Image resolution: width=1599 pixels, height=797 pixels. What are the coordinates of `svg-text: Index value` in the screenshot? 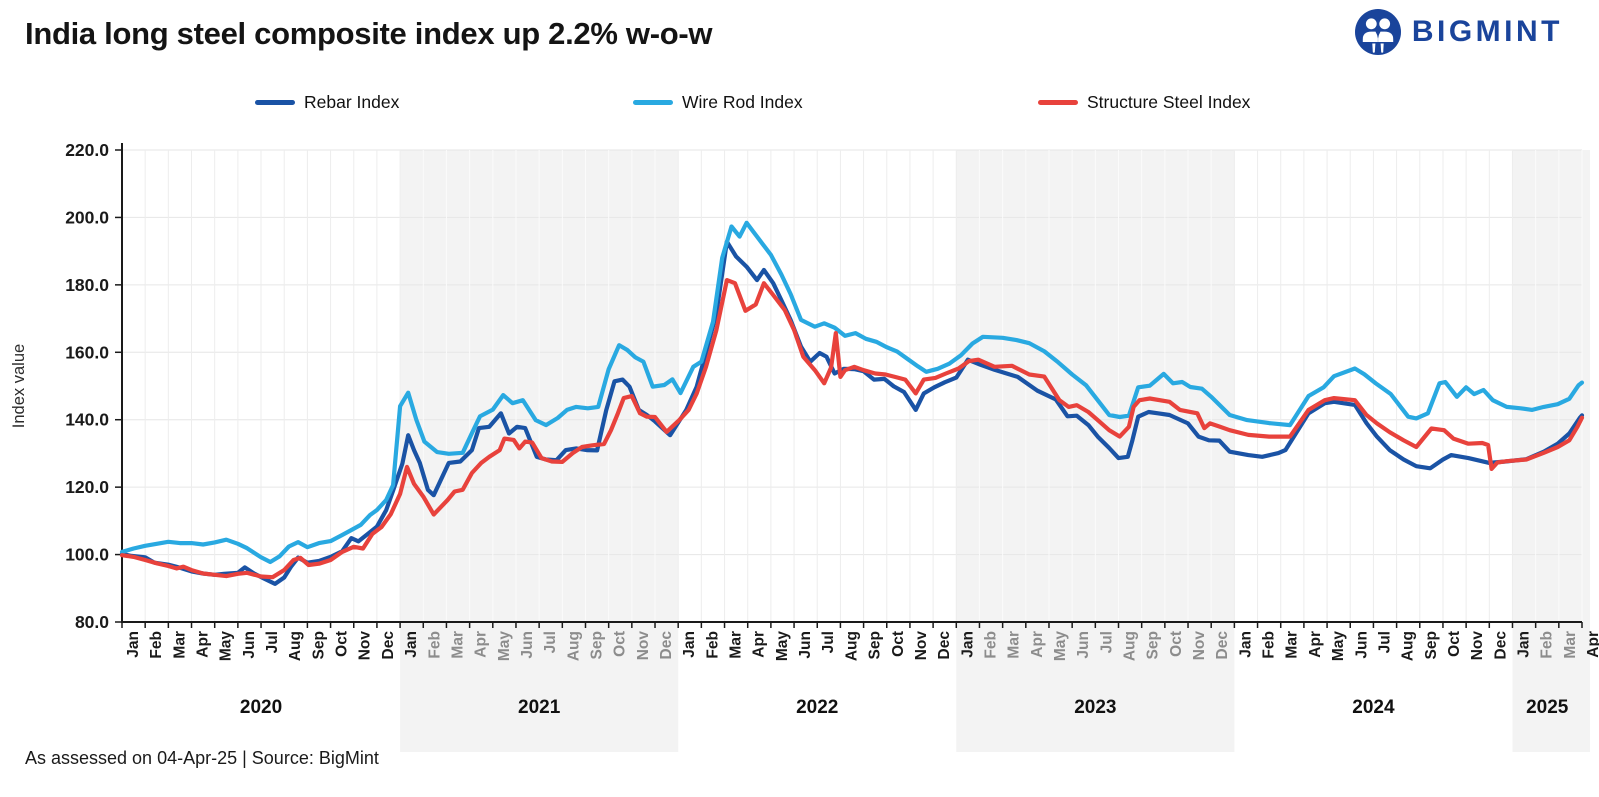 It's located at (19, 386).